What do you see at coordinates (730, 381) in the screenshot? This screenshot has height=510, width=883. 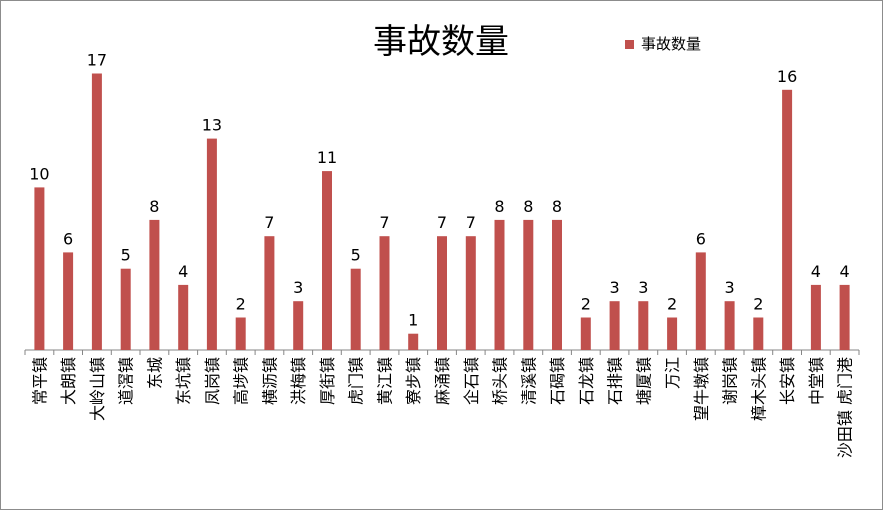 I see `category-label: 谢岗镇` at bounding box center [730, 381].